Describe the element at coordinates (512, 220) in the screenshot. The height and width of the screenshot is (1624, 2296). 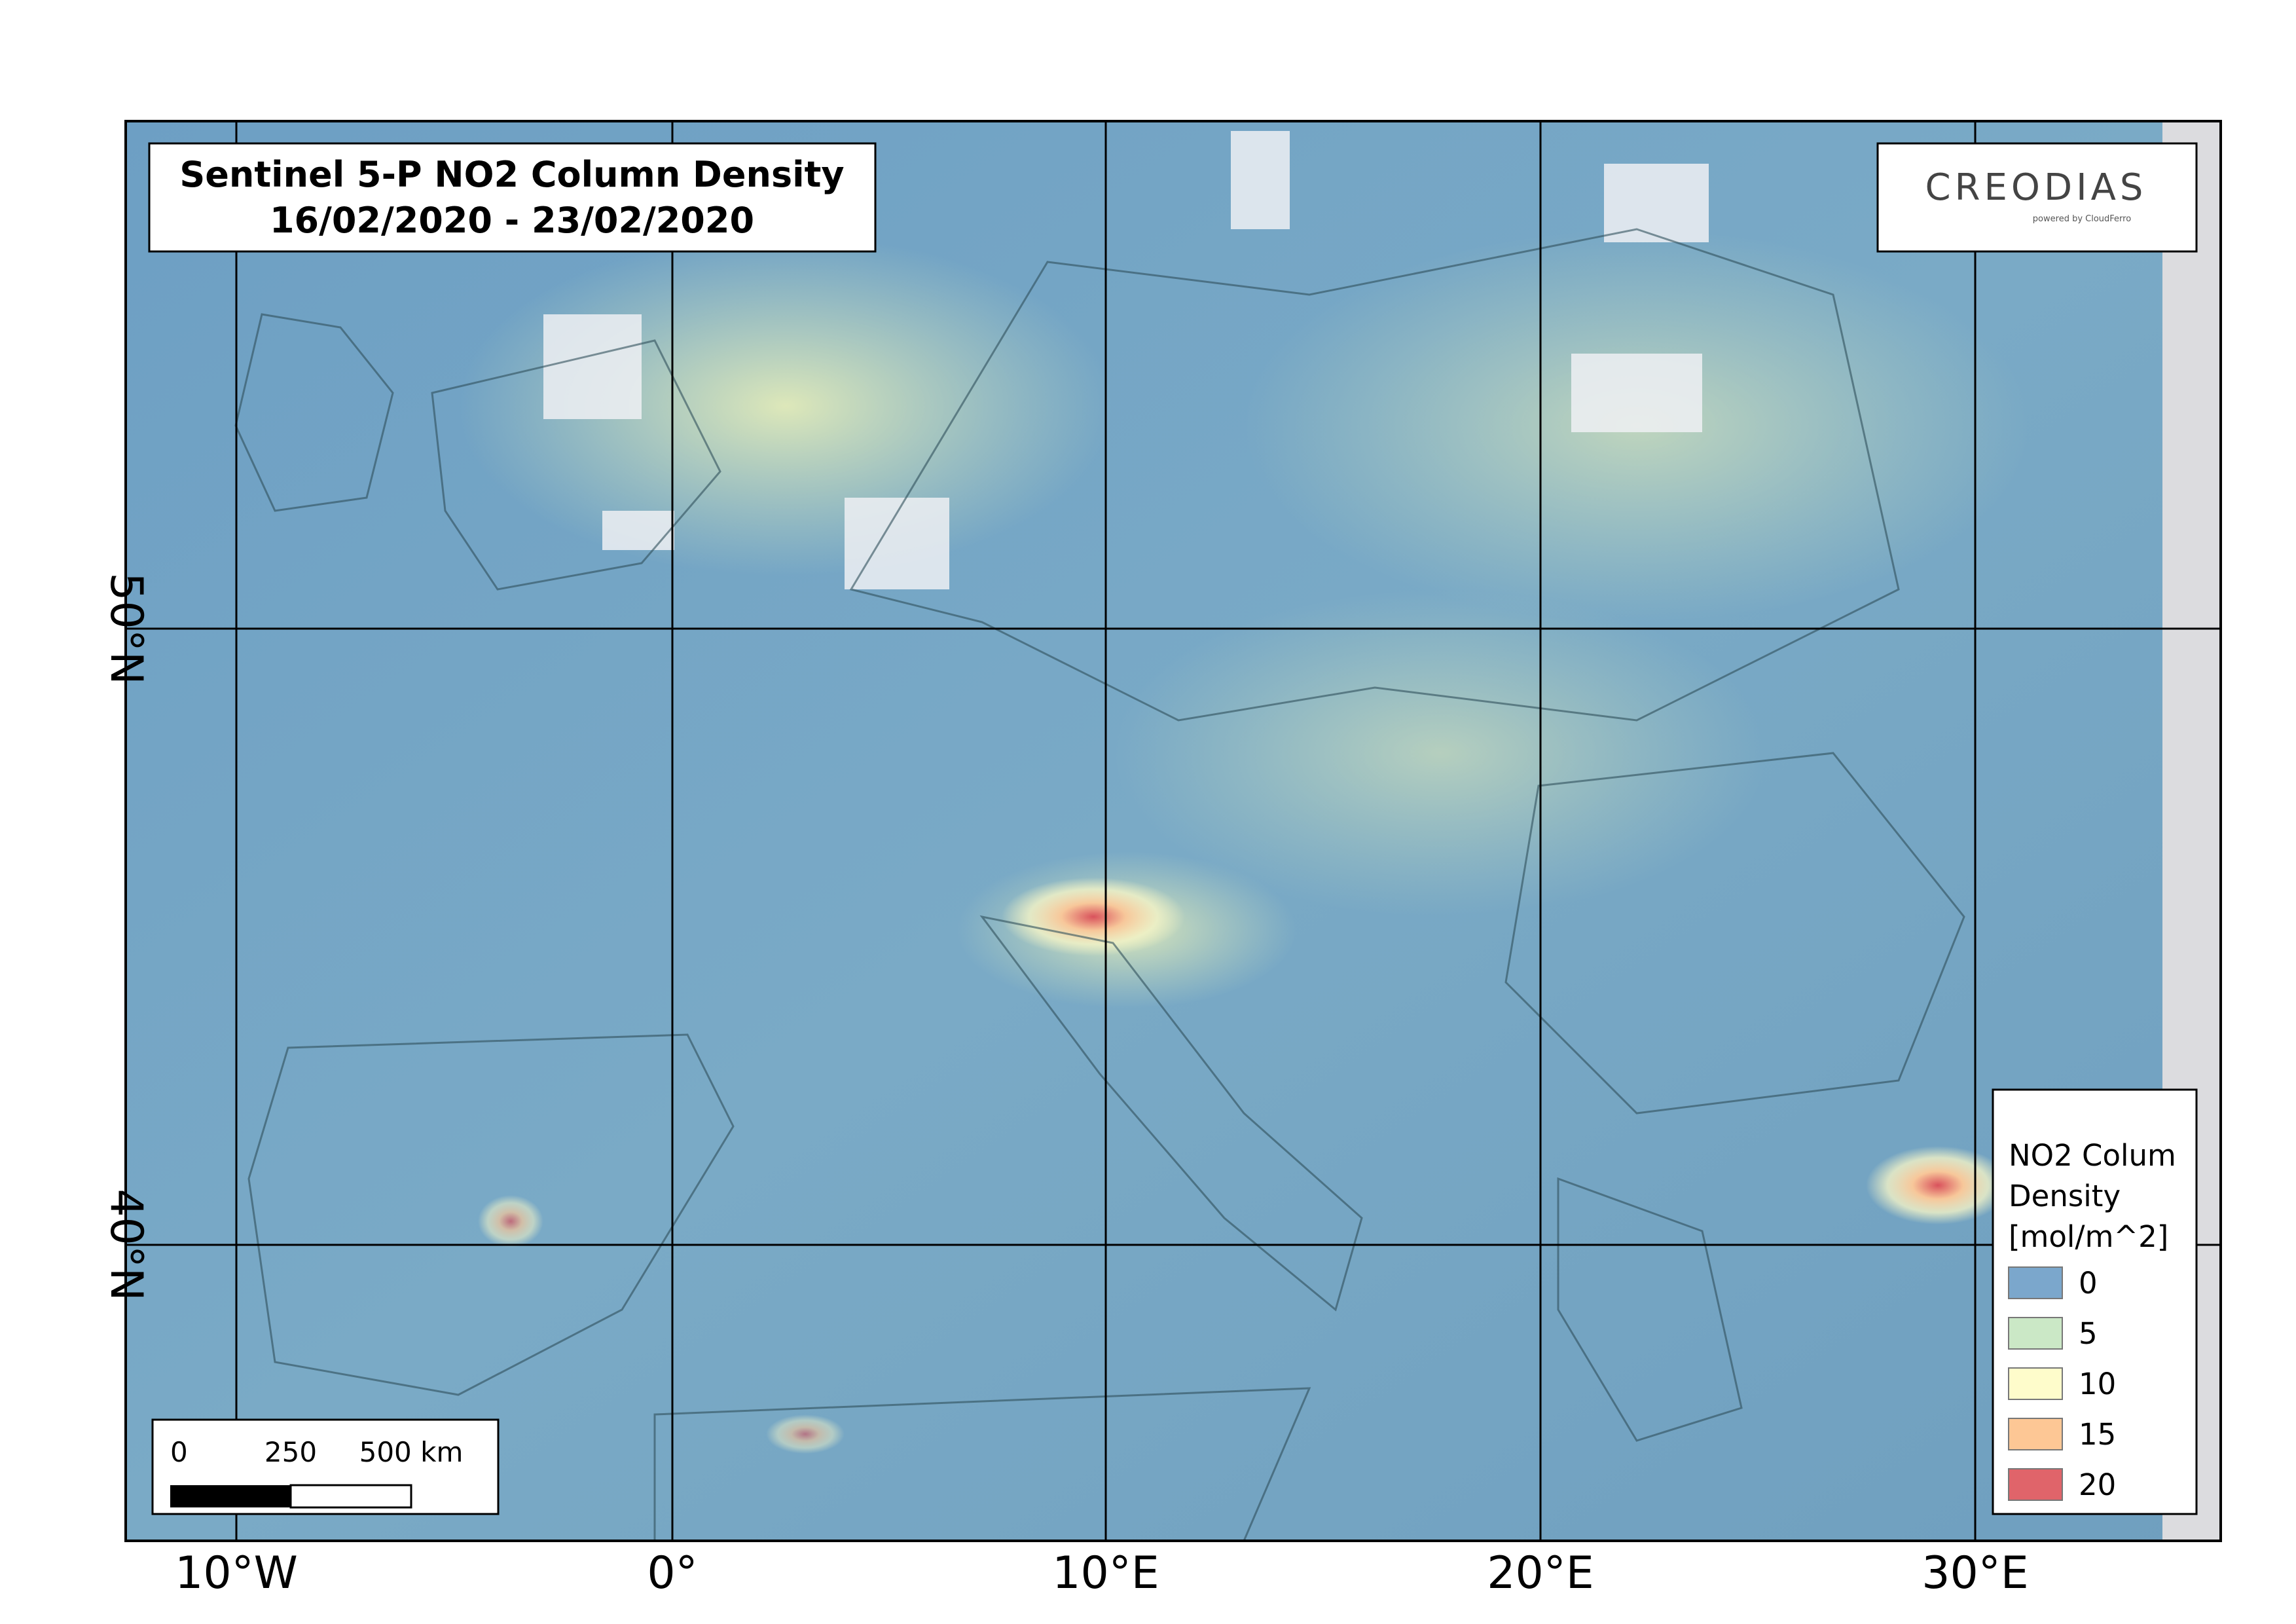
I see `title-line: 16/02/2020 - 23/02/2020` at that location.